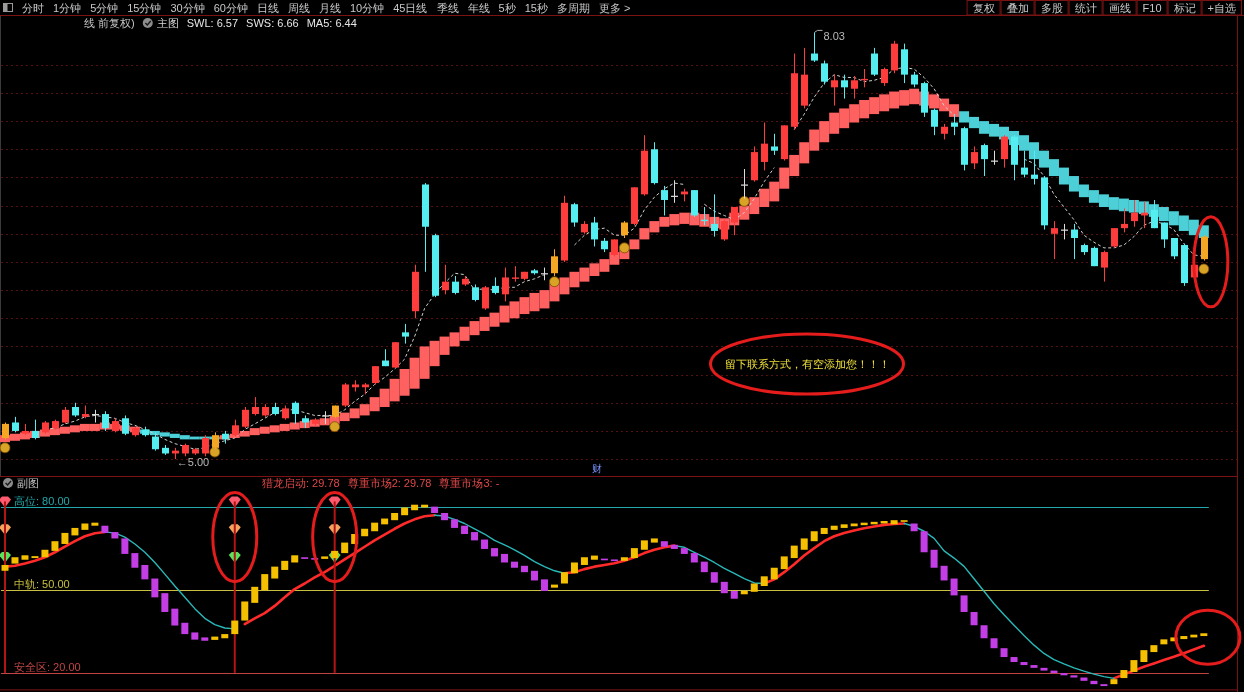 This screenshot has height=692, width=1244. I want to click on chart-title: 副图, so click(28, 483).